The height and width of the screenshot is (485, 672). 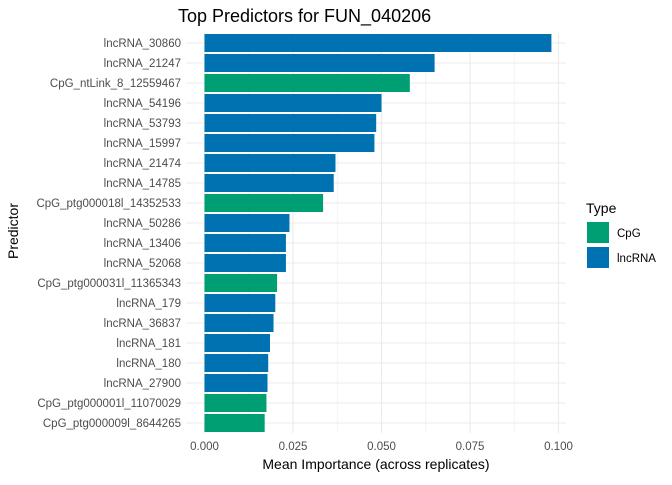 I want to click on y-tick-label: lncRNA_21247, so click(x=142, y=64).